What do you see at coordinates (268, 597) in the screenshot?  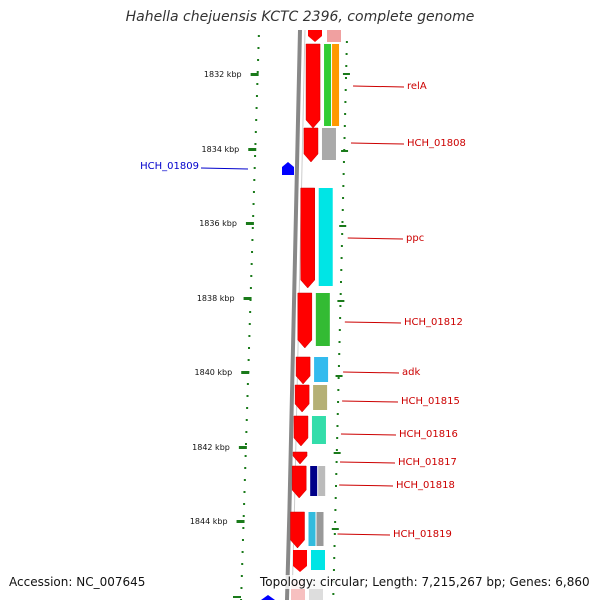 I see `reverse-gene-marker` at bounding box center [268, 597].